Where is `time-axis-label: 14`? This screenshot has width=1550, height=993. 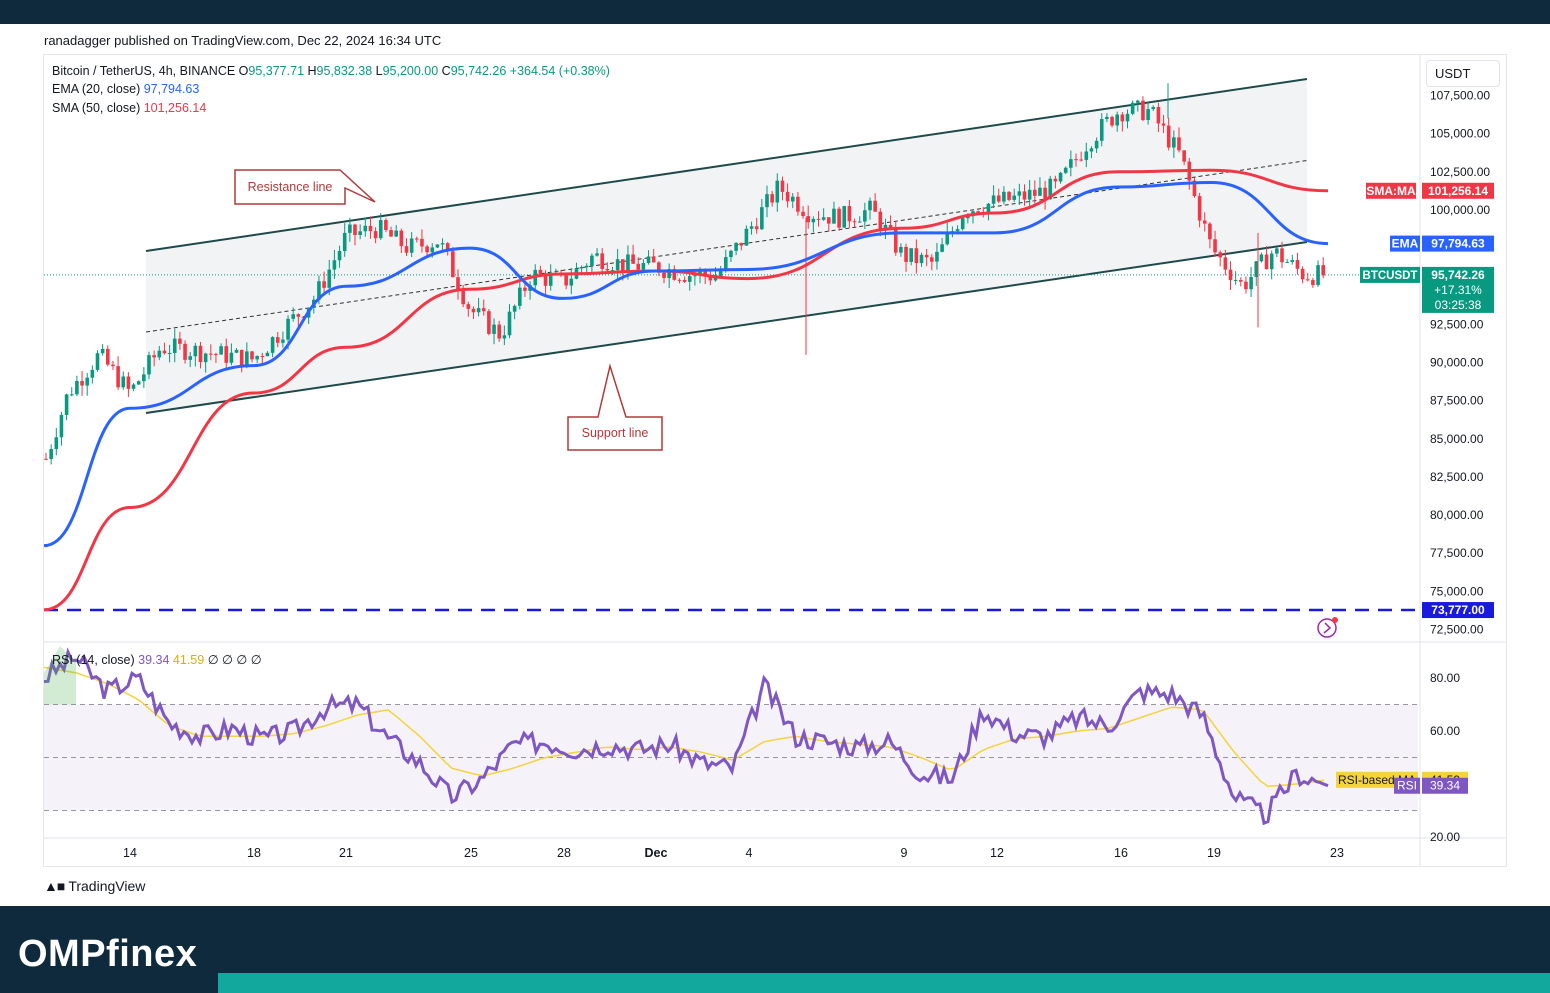
time-axis-label: 14 is located at coordinates (130, 853).